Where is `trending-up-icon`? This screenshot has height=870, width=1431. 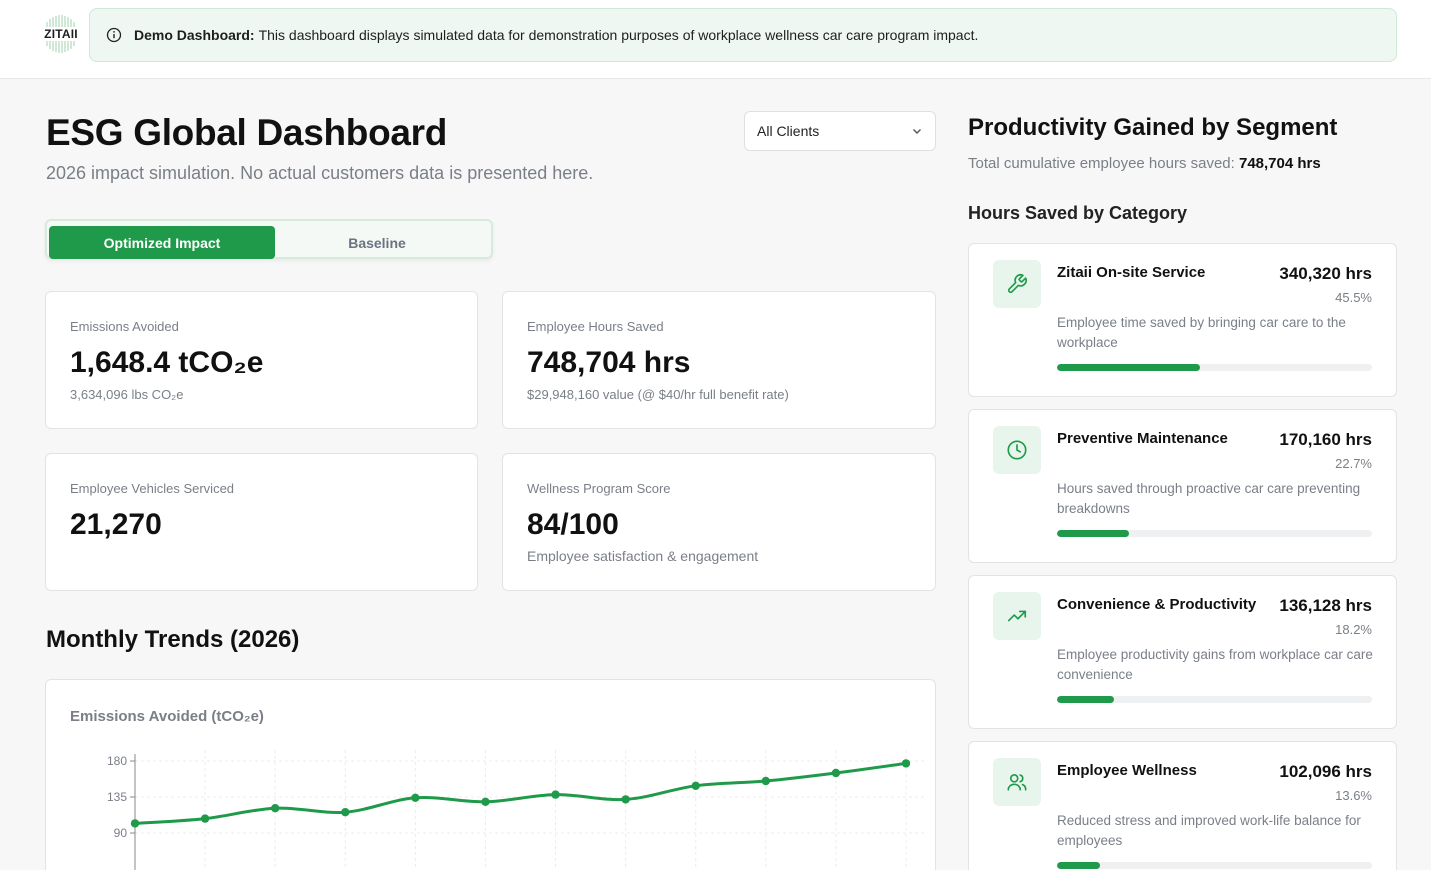
trending-up-icon is located at coordinates (1017, 616).